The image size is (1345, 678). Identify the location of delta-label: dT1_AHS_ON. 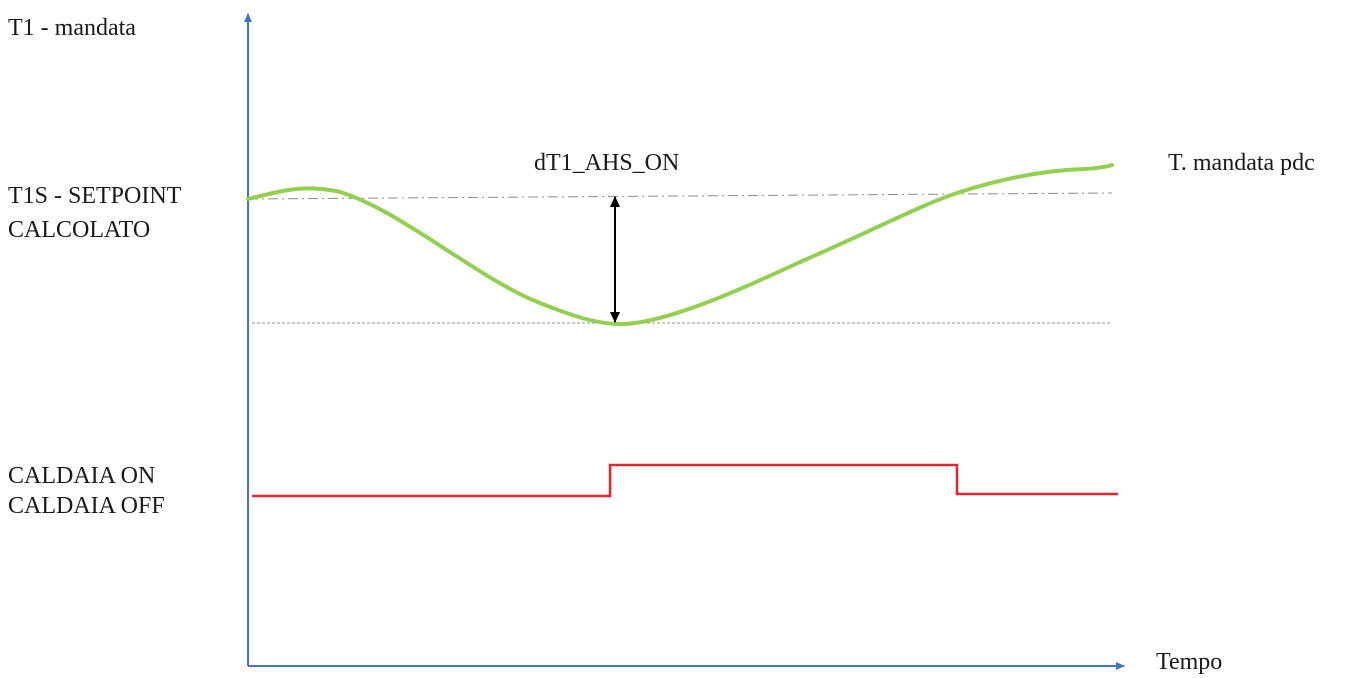
(607, 163).